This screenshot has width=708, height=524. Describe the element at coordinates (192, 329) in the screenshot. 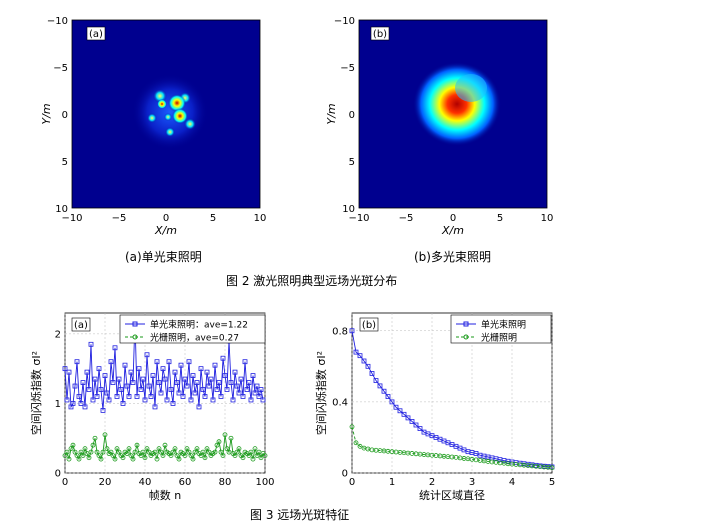

I see `legend-box` at that location.